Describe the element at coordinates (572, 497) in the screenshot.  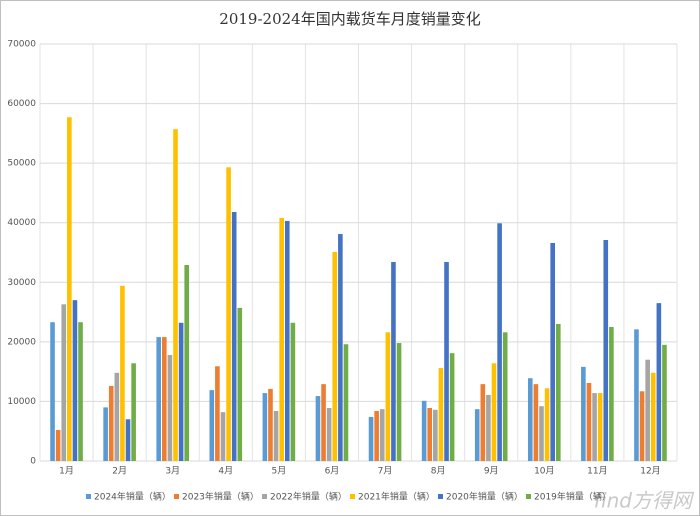
I see `legend-label: 2019年销量（辆）` at that location.